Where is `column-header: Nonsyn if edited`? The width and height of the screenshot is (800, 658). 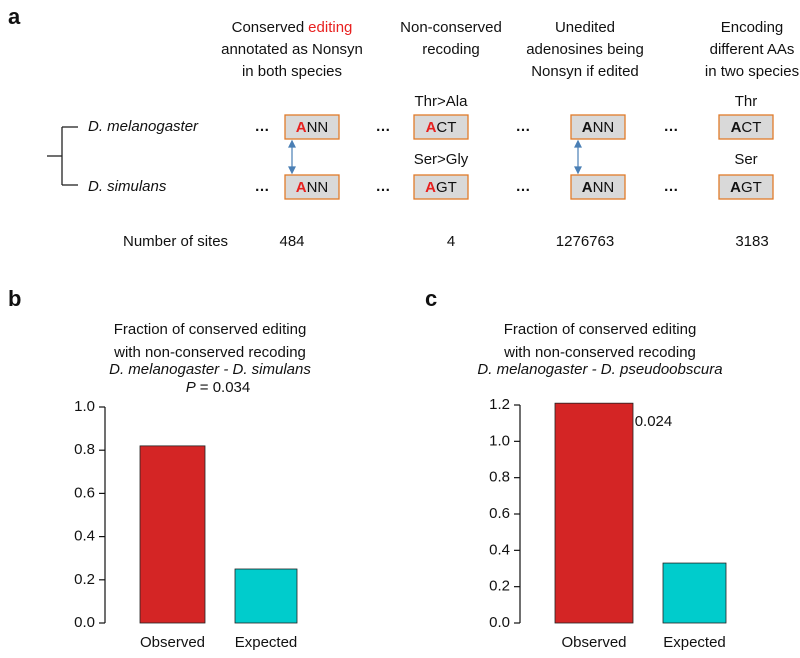 column-header: Nonsyn if edited is located at coordinates (585, 71).